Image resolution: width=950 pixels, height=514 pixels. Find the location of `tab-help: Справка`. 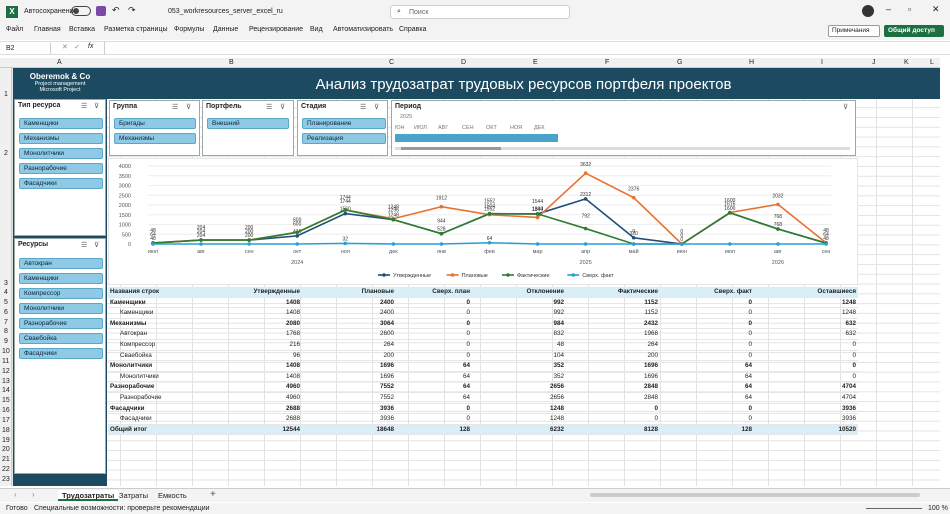

tab-help: Справка is located at coordinates (413, 29).